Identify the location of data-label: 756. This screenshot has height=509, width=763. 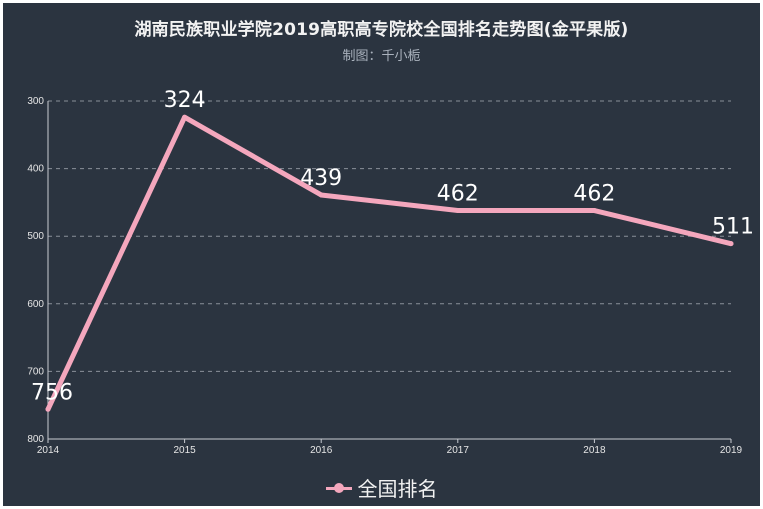
(52, 392).